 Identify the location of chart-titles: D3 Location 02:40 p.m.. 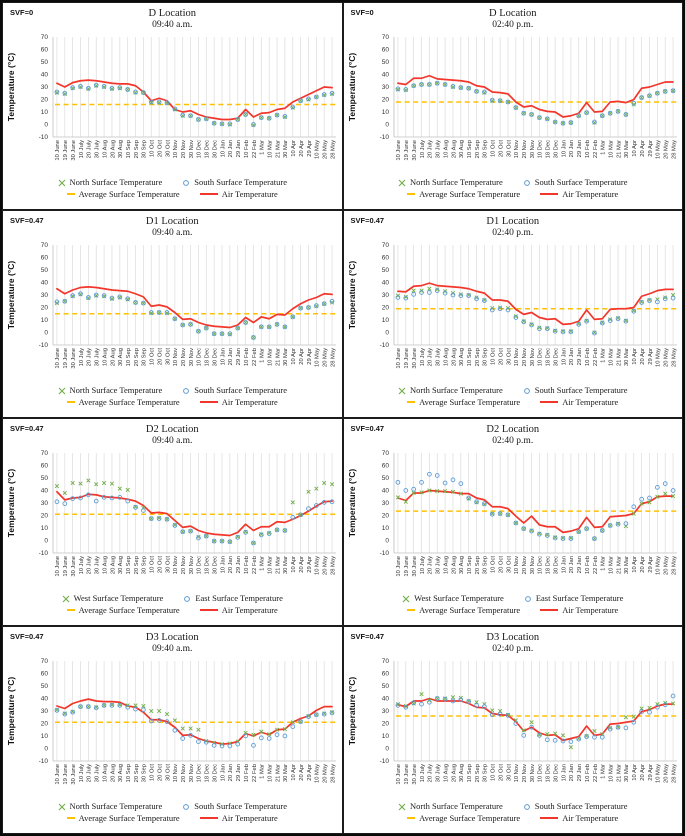
(513, 643).